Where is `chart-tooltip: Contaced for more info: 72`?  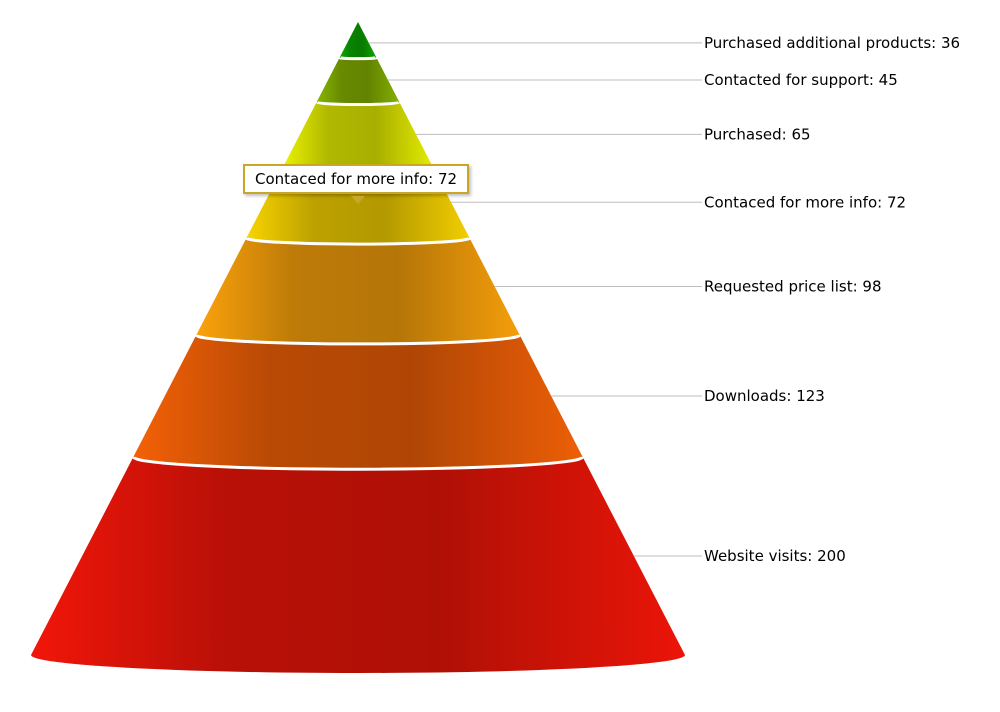
chart-tooltip: Contaced for more info: 72 is located at coordinates (356, 179).